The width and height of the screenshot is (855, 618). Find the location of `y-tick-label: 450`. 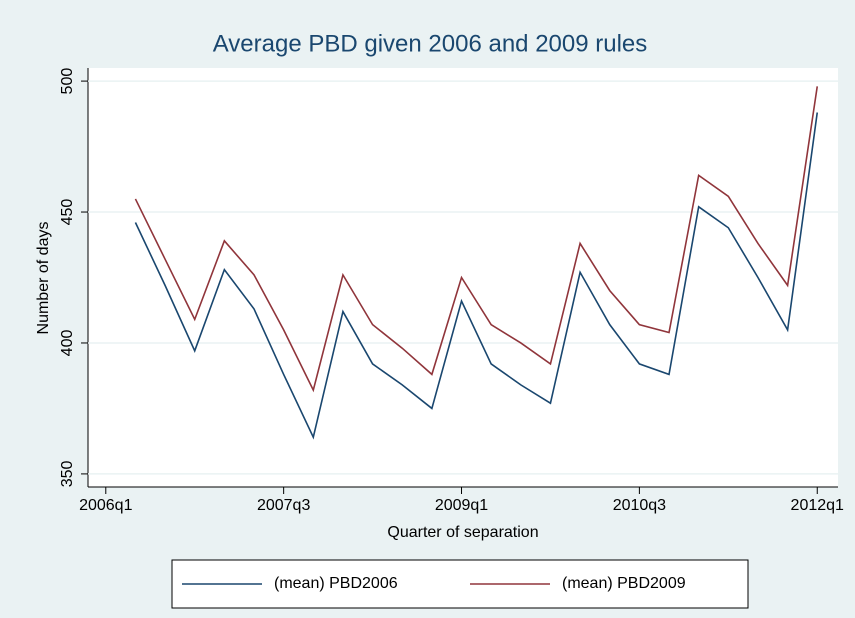

y-tick-label: 450 is located at coordinates (67, 212).